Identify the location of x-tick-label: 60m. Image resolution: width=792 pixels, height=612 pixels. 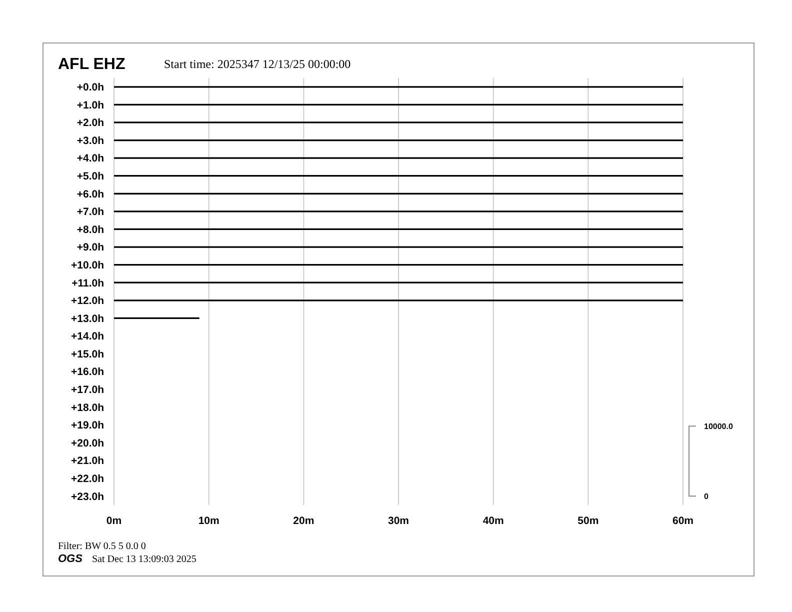
(683, 521).